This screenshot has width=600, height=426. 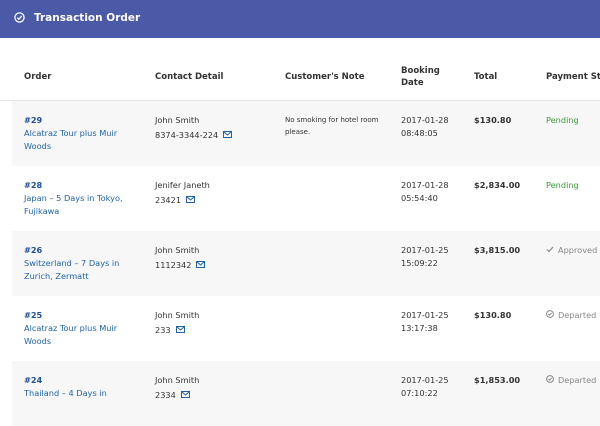 I want to click on order-id: #25, so click(x=33, y=315).